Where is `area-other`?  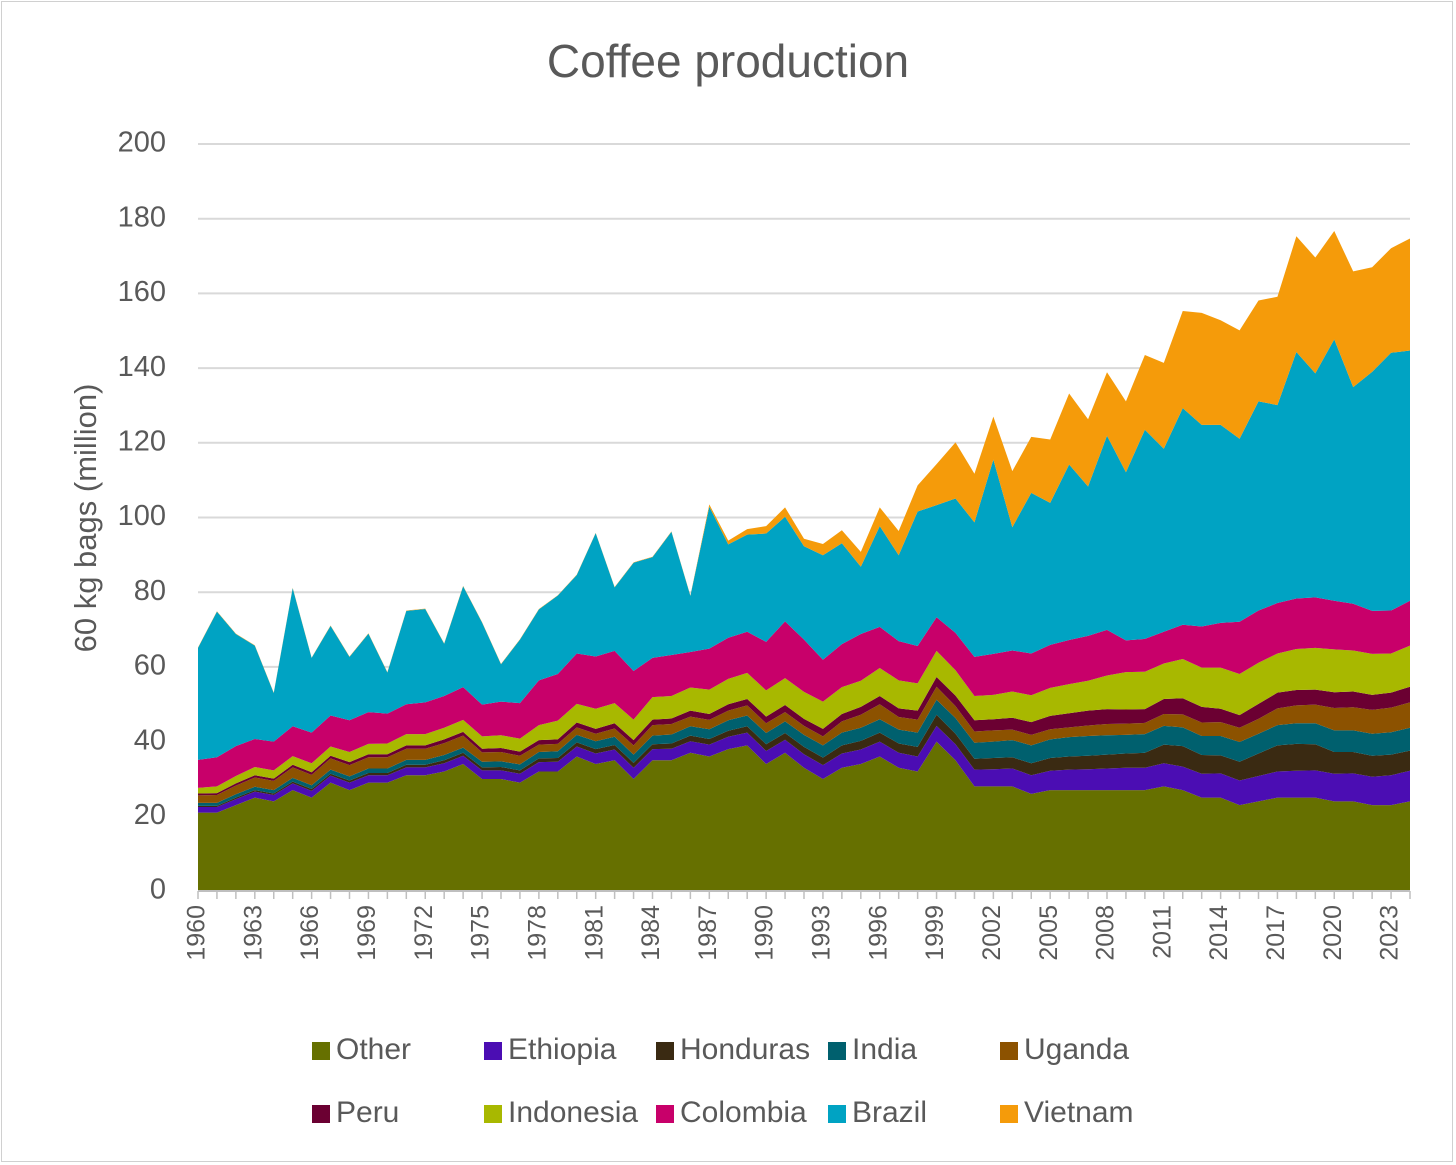
area-other is located at coordinates (804, 816).